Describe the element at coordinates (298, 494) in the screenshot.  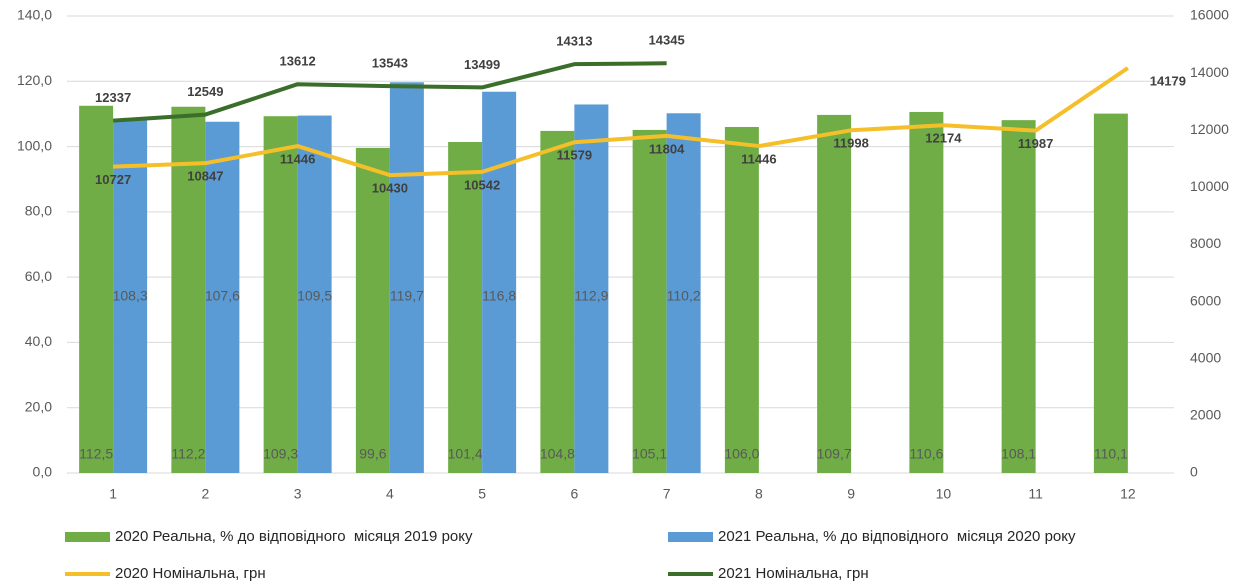
I see `x-tick-label: 3` at that location.